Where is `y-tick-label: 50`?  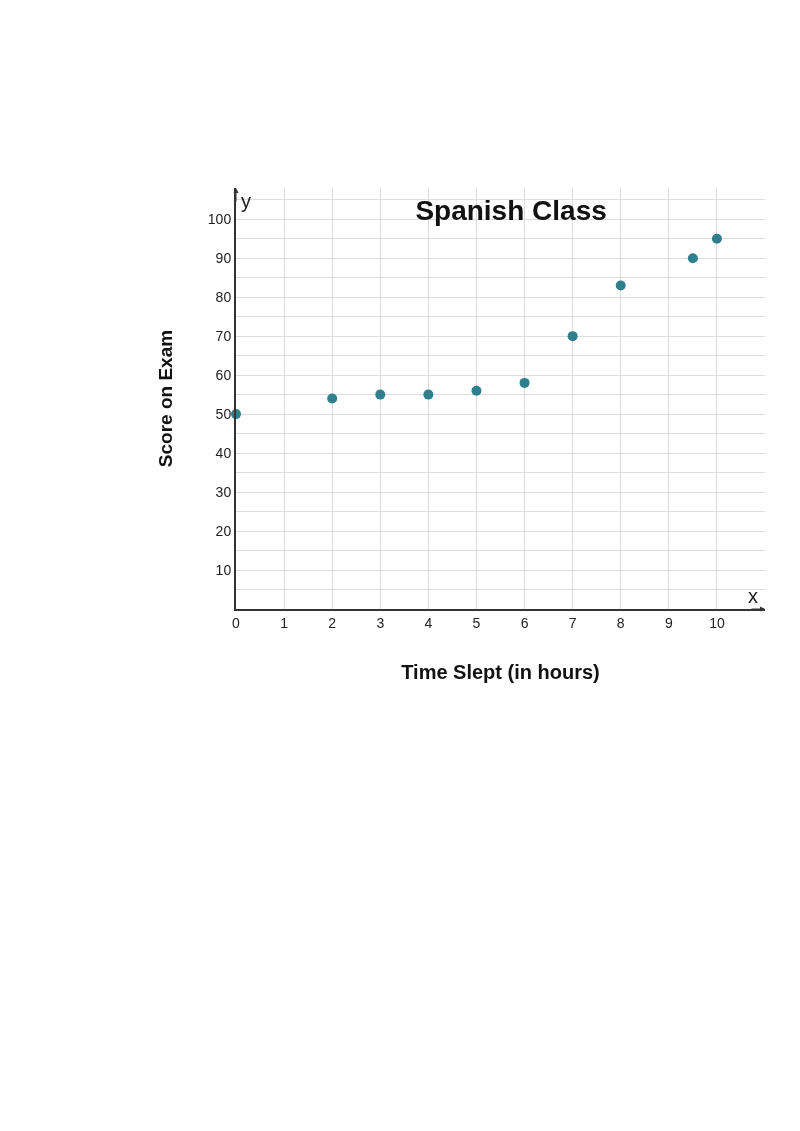 y-tick-label: 50 is located at coordinates (223, 413).